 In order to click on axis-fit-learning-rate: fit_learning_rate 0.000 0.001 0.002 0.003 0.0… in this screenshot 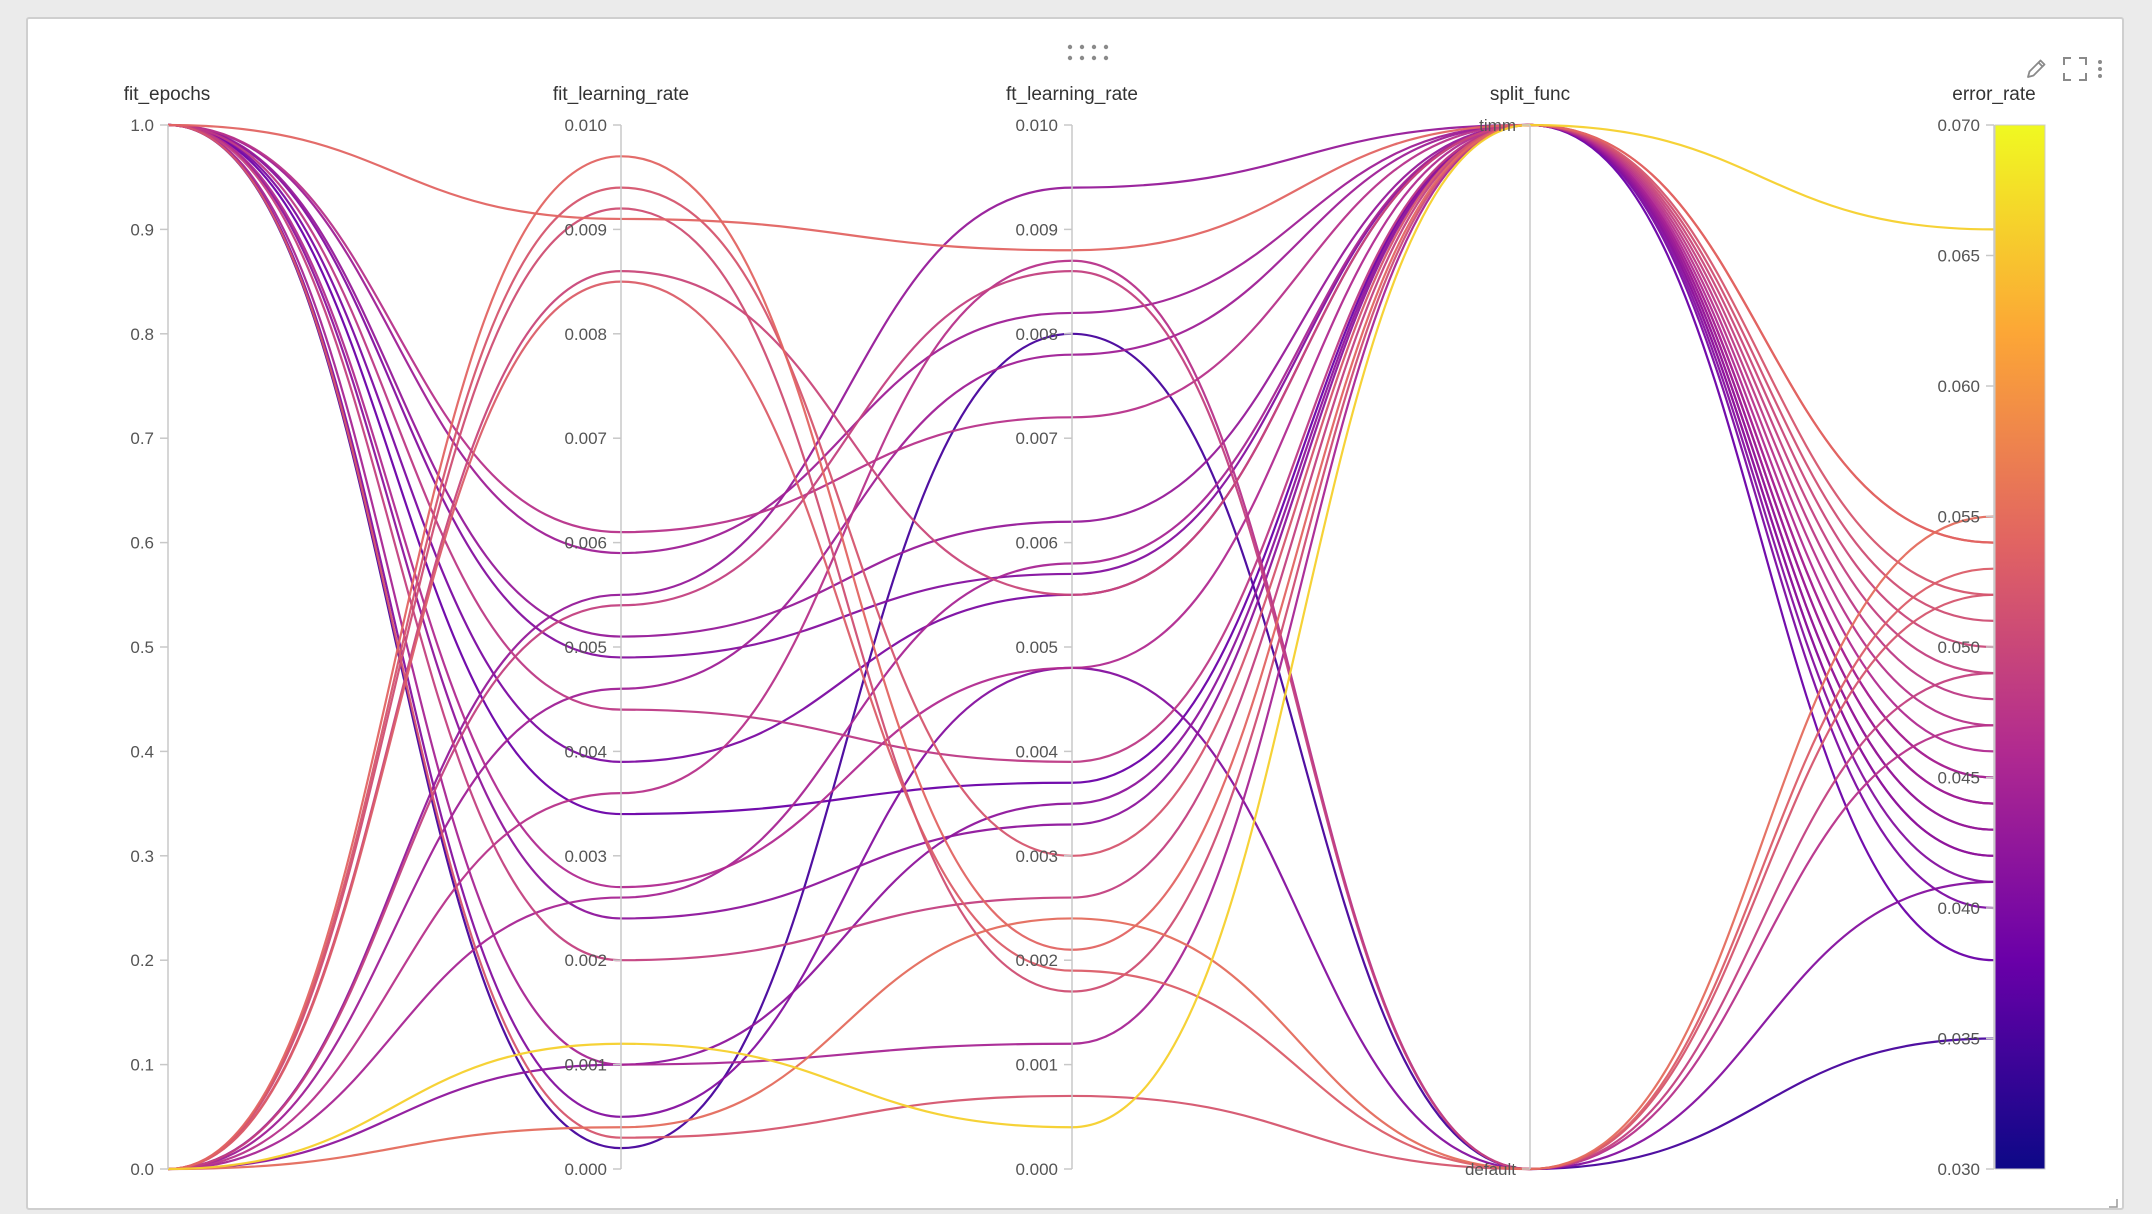, I will do `click(621, 631)`.